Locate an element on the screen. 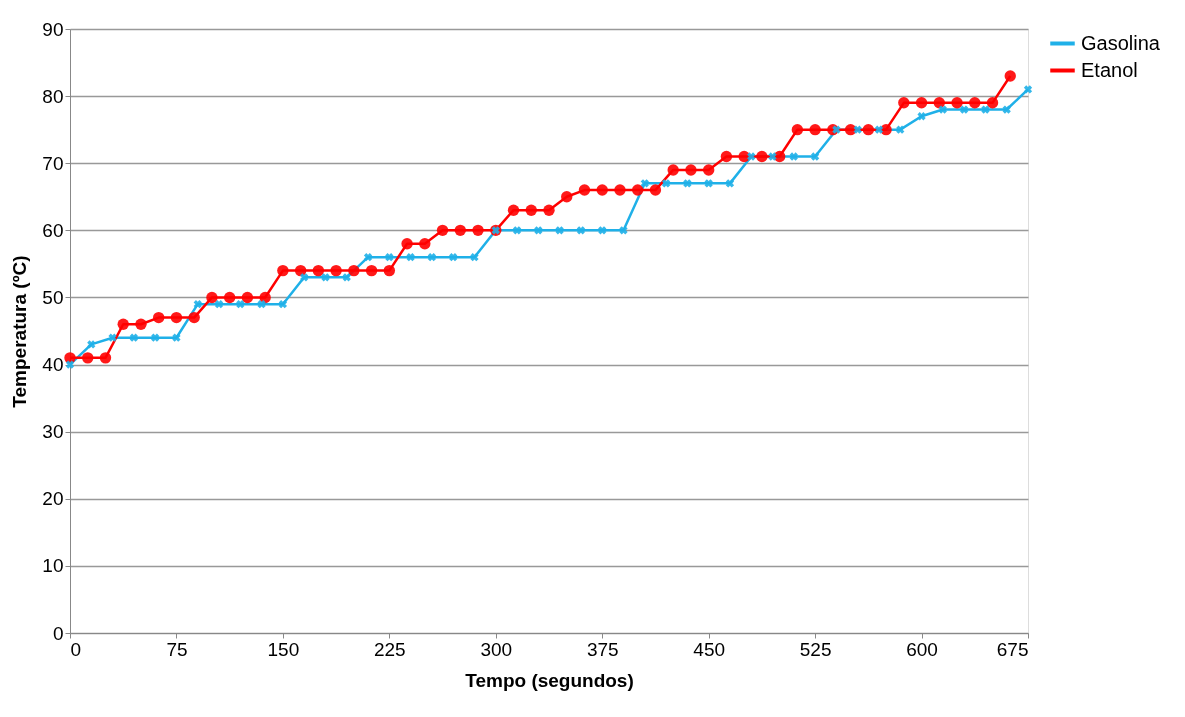 The width and height of the screenshot is (1185, 717). x-tick-label: 375 is located at coordinates (602, 649).